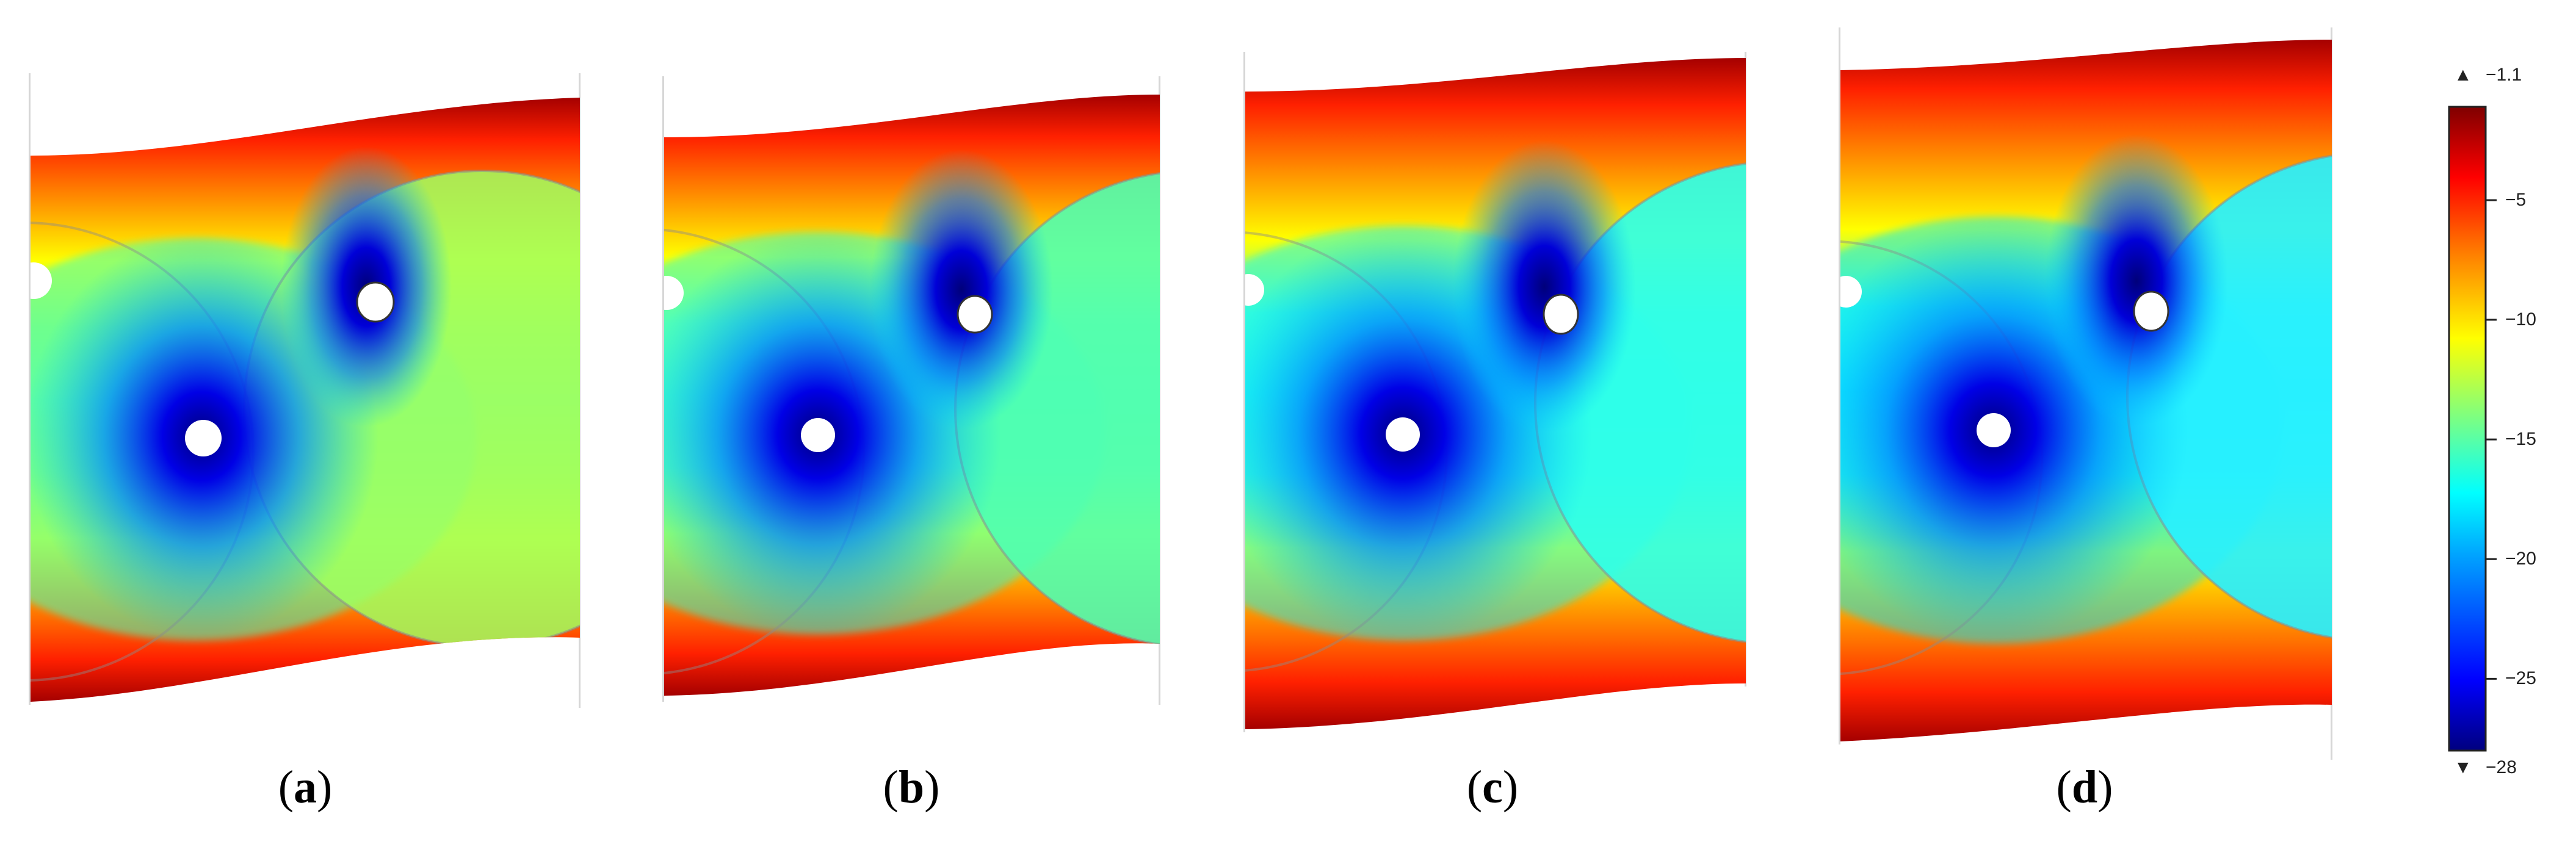 The height and width of the screenshot is (847, 2576). Describe the element at coordinates (2516, 199) in the screenshot. I see `colorbar-tick-label: −5` at that location.